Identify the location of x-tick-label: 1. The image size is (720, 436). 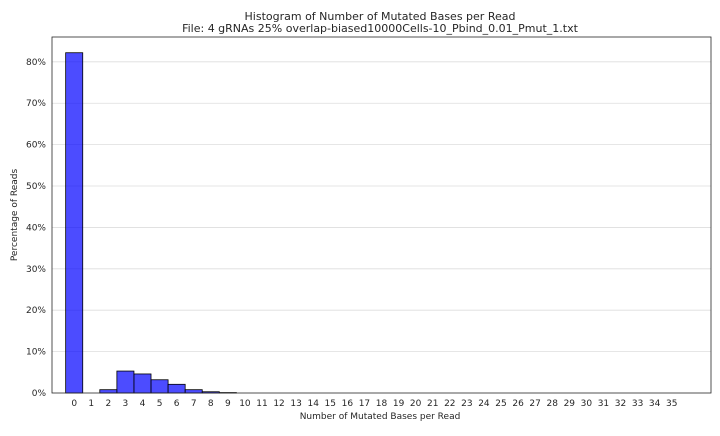
(91, 404).